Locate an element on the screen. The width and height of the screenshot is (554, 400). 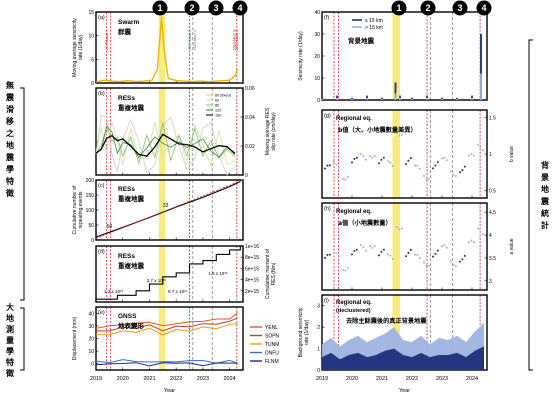
y-tick-label: 200 is located at coordinates (90, 181).